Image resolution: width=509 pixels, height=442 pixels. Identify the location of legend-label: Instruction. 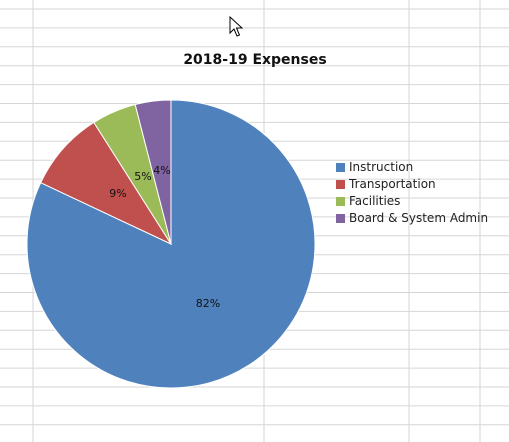
(381, 167).